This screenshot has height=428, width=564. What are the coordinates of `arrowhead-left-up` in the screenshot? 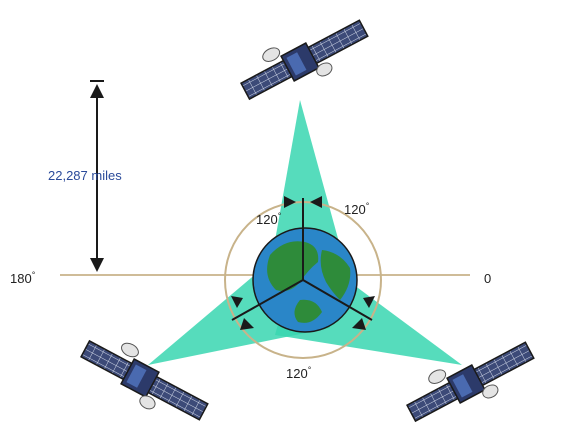 It's located at (237, 302).